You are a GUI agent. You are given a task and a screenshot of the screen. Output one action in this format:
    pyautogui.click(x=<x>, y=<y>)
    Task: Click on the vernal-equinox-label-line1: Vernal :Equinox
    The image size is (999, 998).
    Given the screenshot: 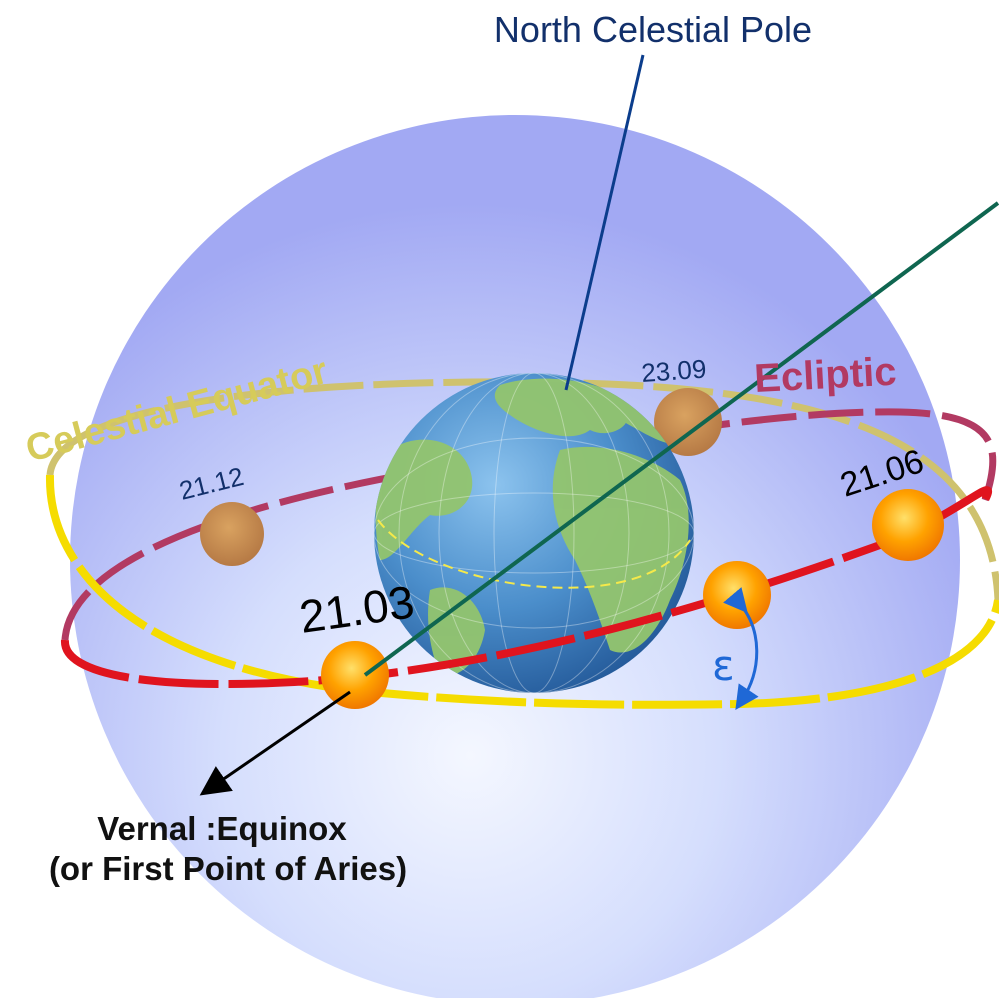 What is the action you would take?
    pyautogui.click(x=222, y=828)
    